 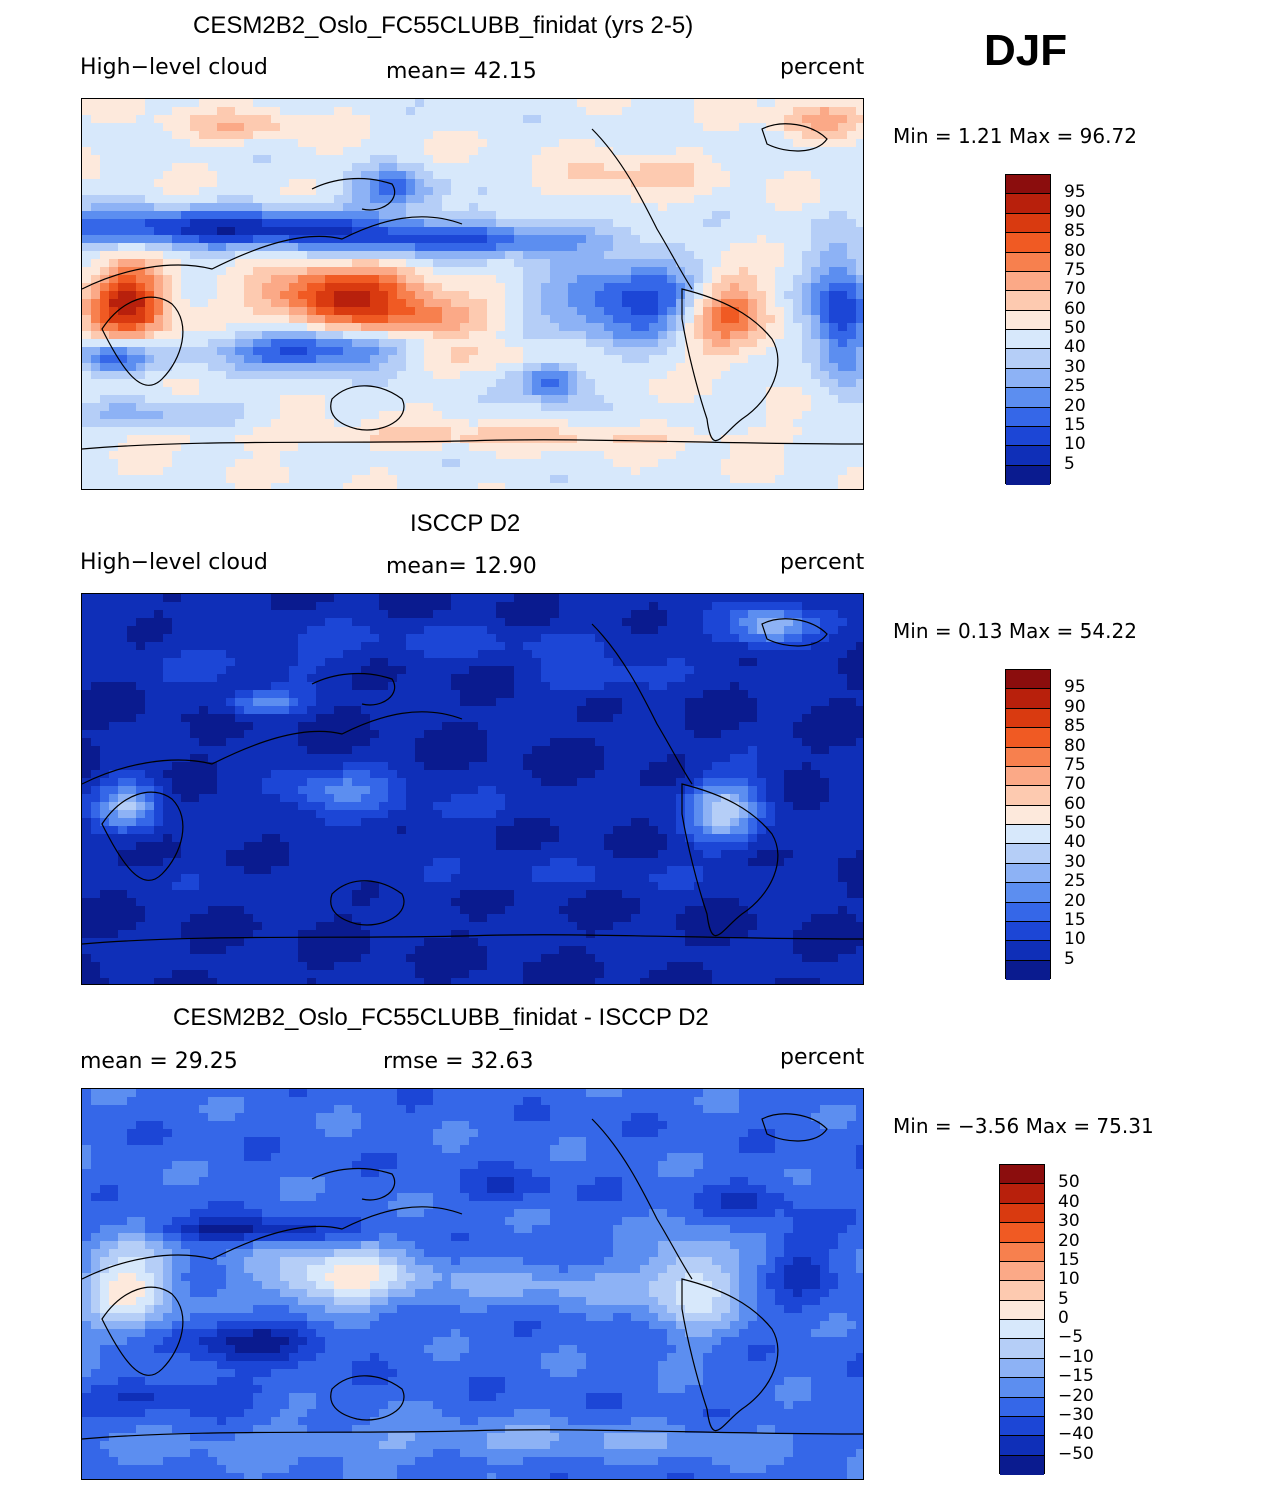 What do you see at coordinates (1063, 1318) in the screenshot?
I see `colorbar-label: 0` at bounding box center [1063, 1318].